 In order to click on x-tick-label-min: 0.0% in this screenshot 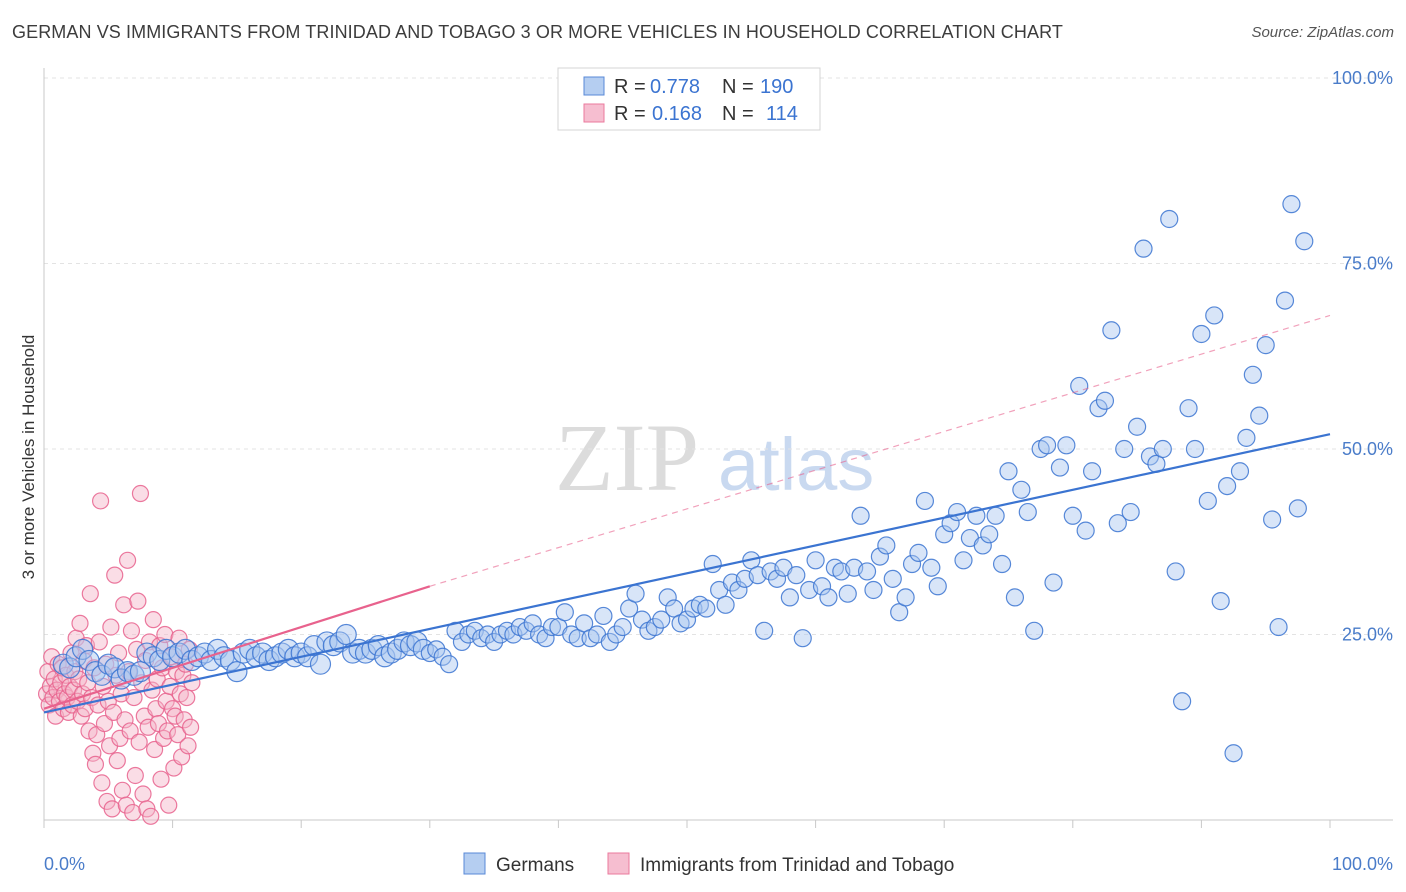, I will do `click(64, 864)`.